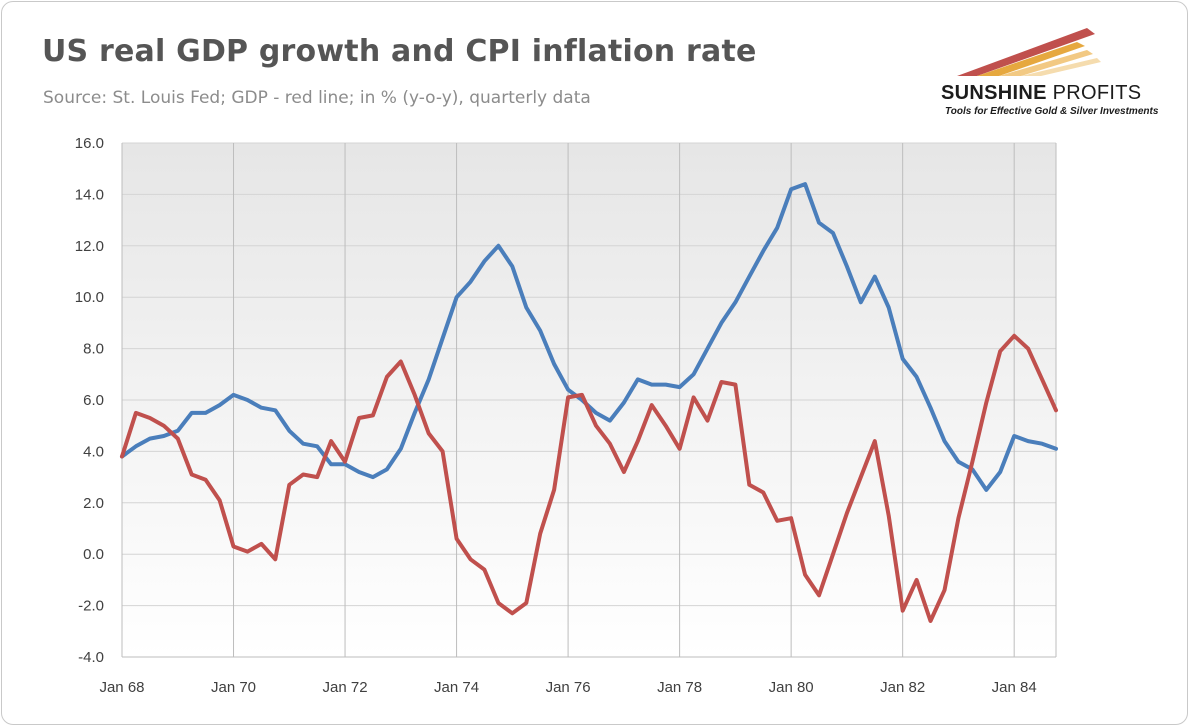 This screenshot has width=1189, height=726. What do you see at coordinates (89, 194) in the screenshot?
I see `y-tick-label: 14.0` at bounding box center [89, 194].